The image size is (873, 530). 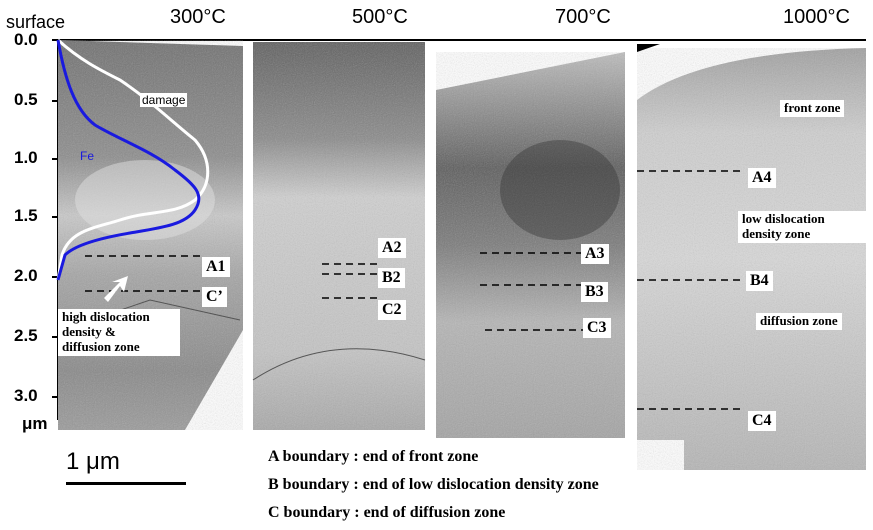 What do you see at coordinates (759, 281) in the screenshot?
I see `boundary-b4: B4` at bounding box center [759, 281].